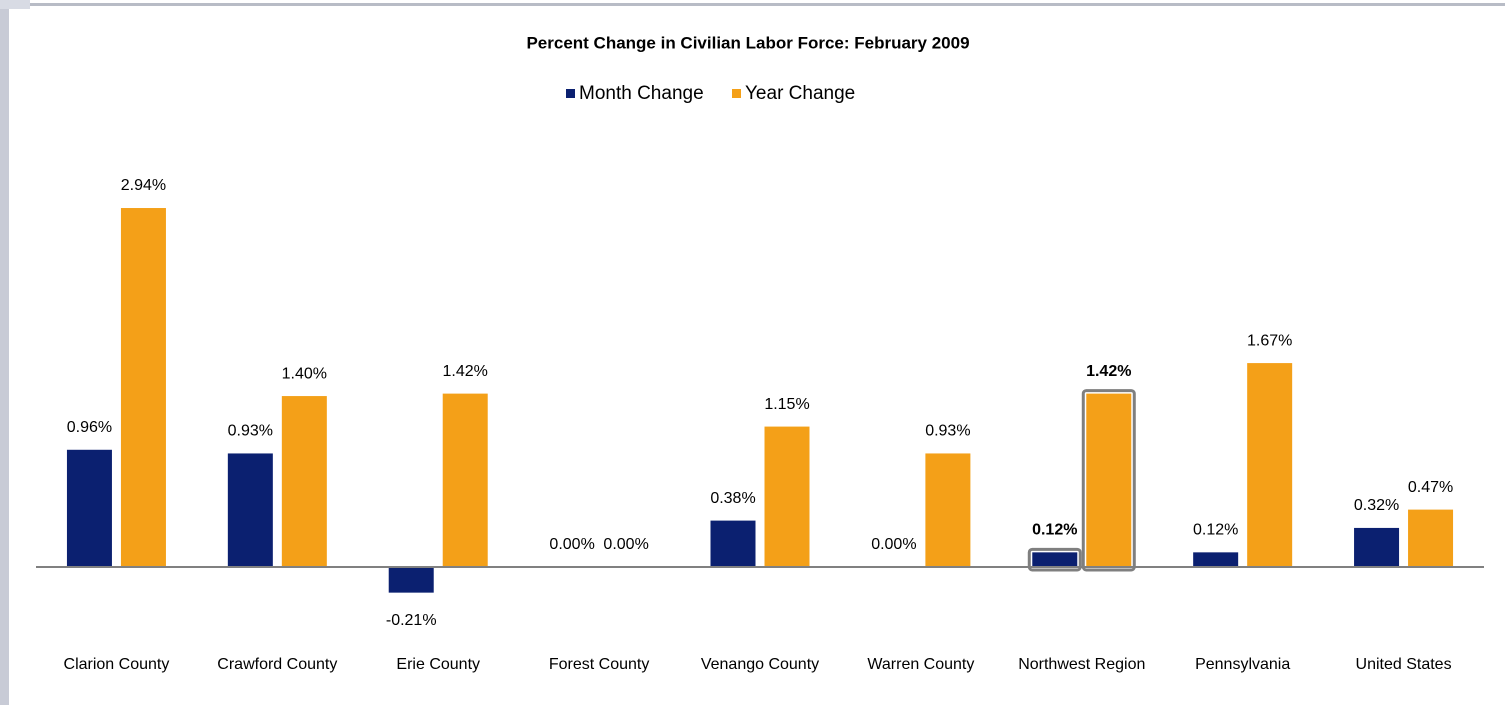 Image resolution: width=1505 pixels, height=705 pixels. Describe the element at coordinates (599, 664) in the screenshot. I see `x-tick-label: Forest County` at that location.